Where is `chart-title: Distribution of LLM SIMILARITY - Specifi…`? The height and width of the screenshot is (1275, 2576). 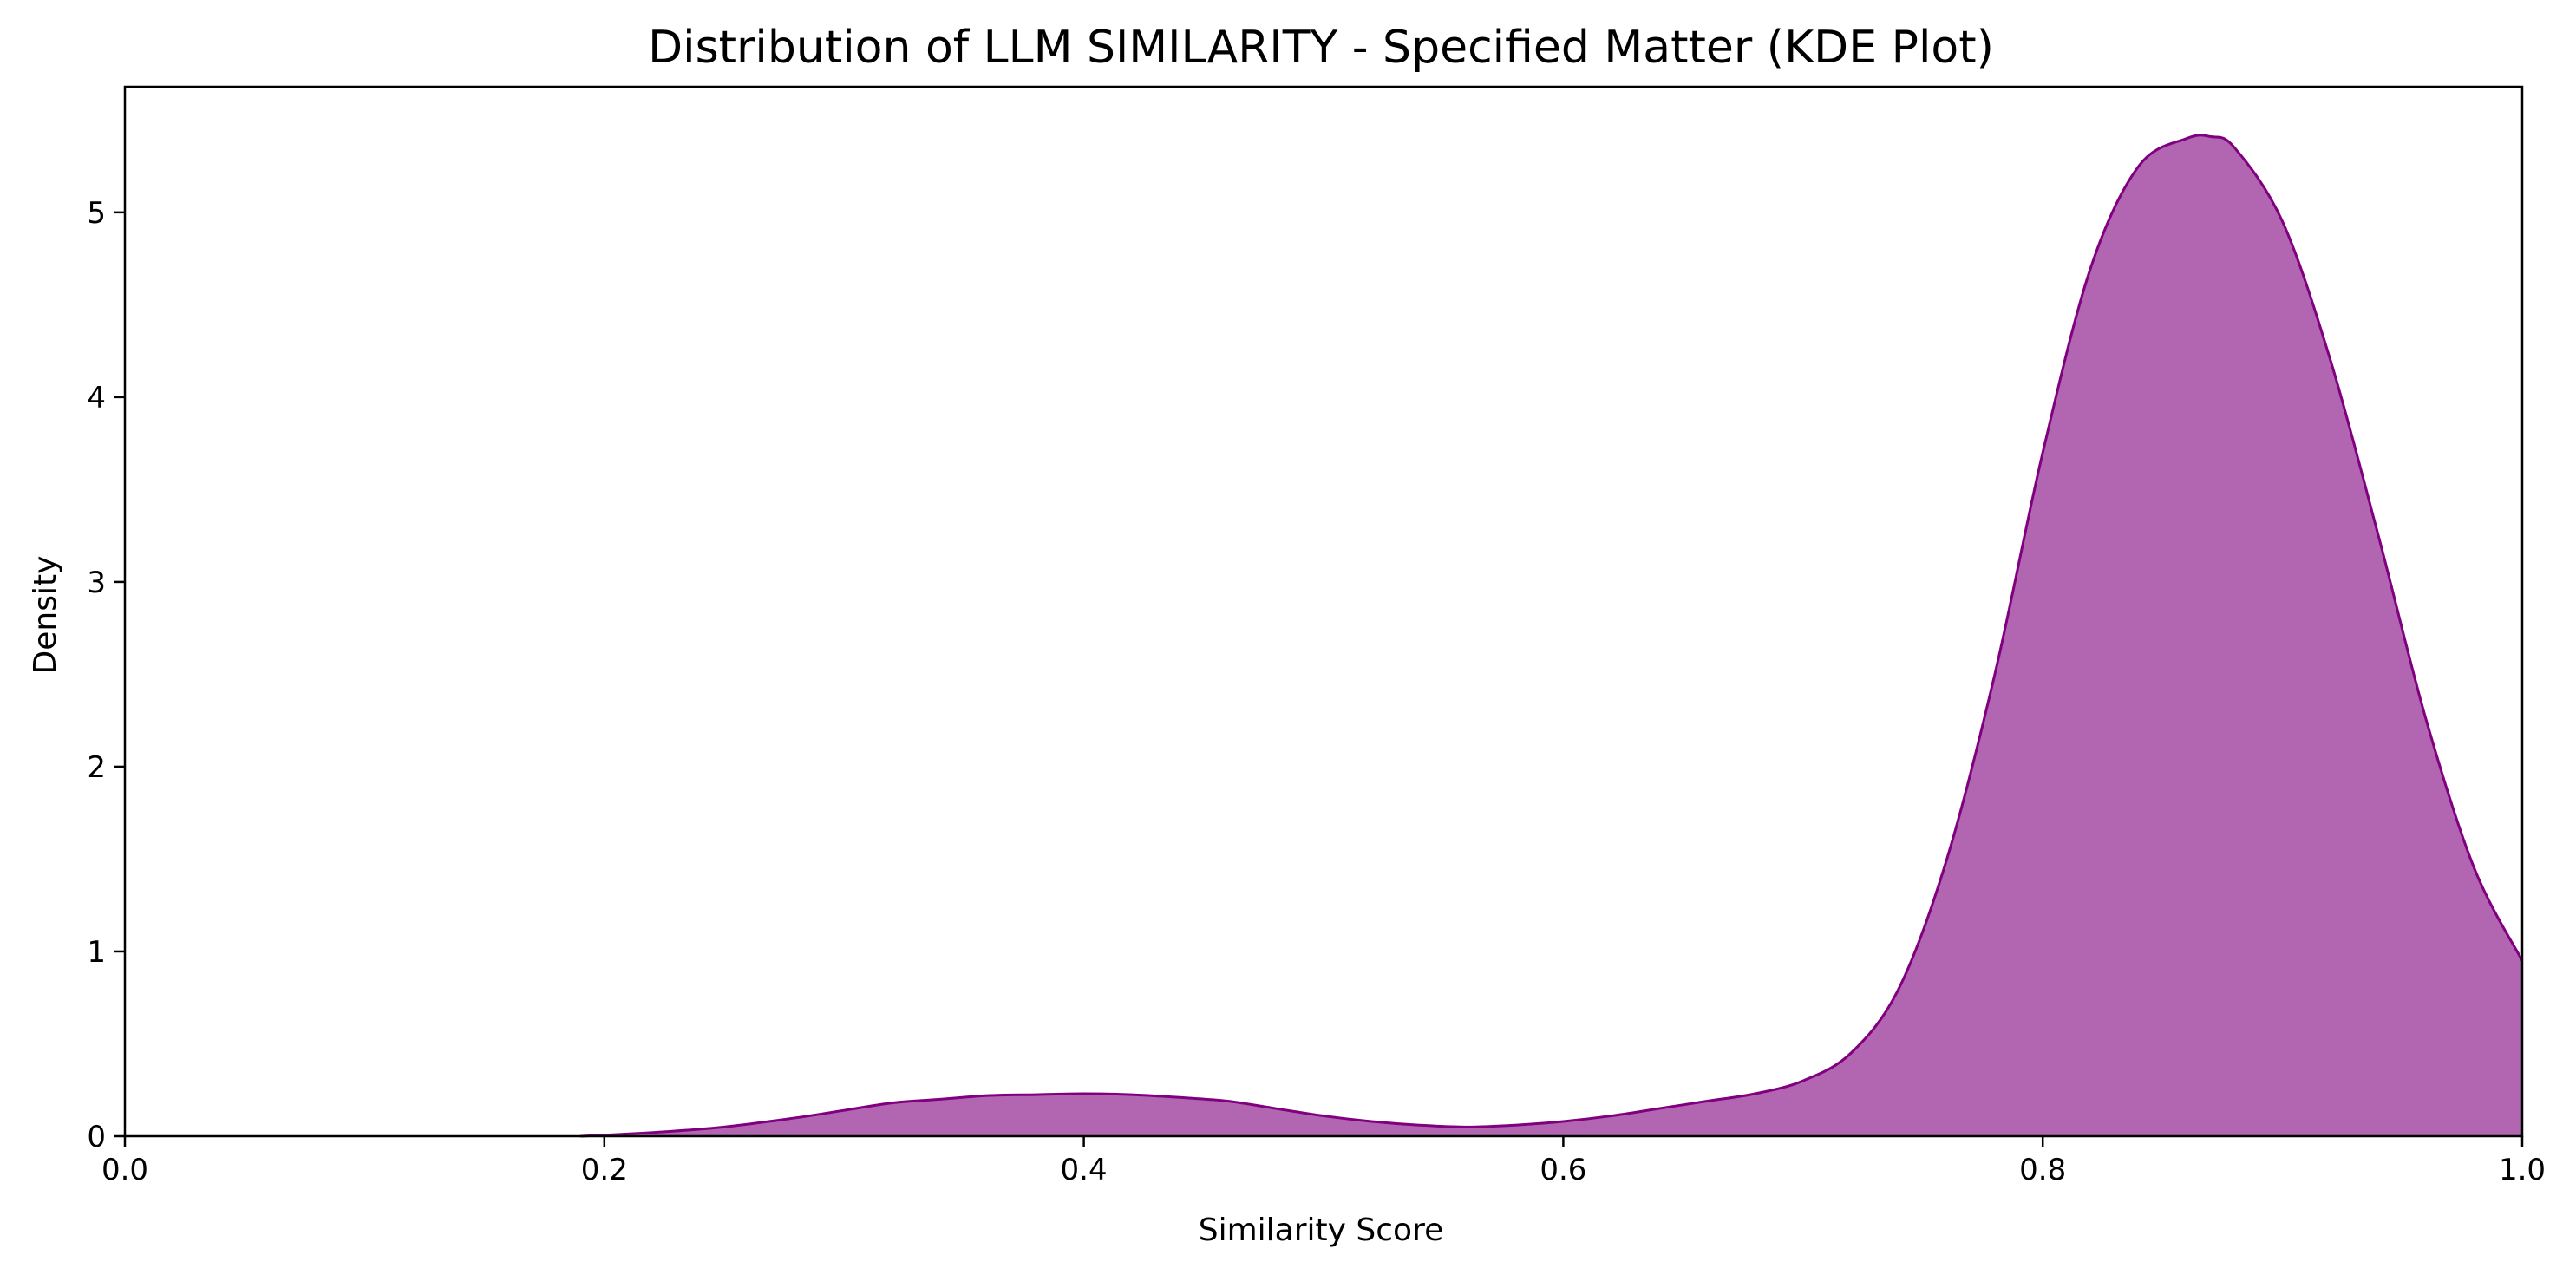
chart-title: Distribution of LLM SIMILARITY - Specifi… is located at coordinates (1321, 48).